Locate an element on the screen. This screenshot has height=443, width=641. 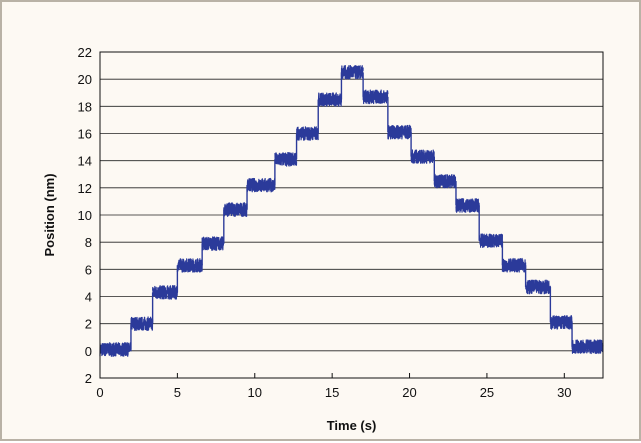
y-tick-label: 6 is located at coordinates (88, 269).